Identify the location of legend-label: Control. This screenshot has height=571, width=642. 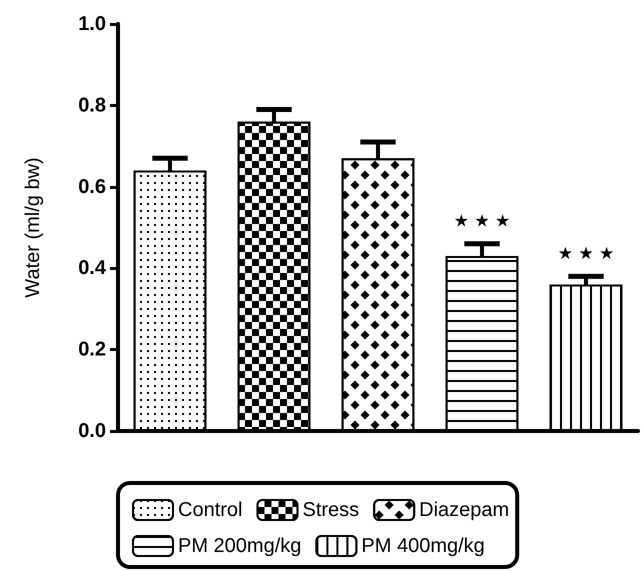
(210, 510).